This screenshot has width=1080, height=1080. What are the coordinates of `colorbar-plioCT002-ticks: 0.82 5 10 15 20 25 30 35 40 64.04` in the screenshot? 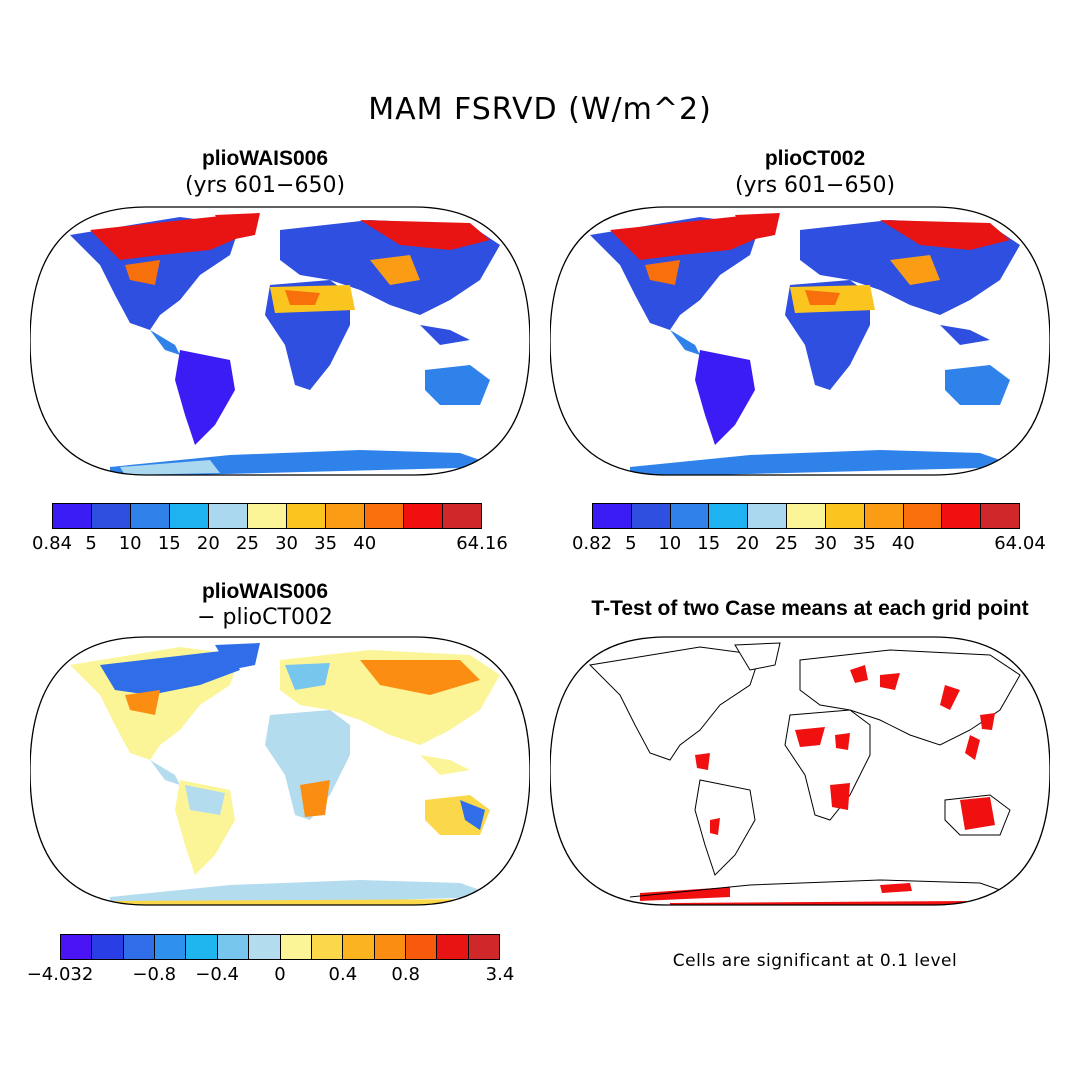 It's located at (809, 545).